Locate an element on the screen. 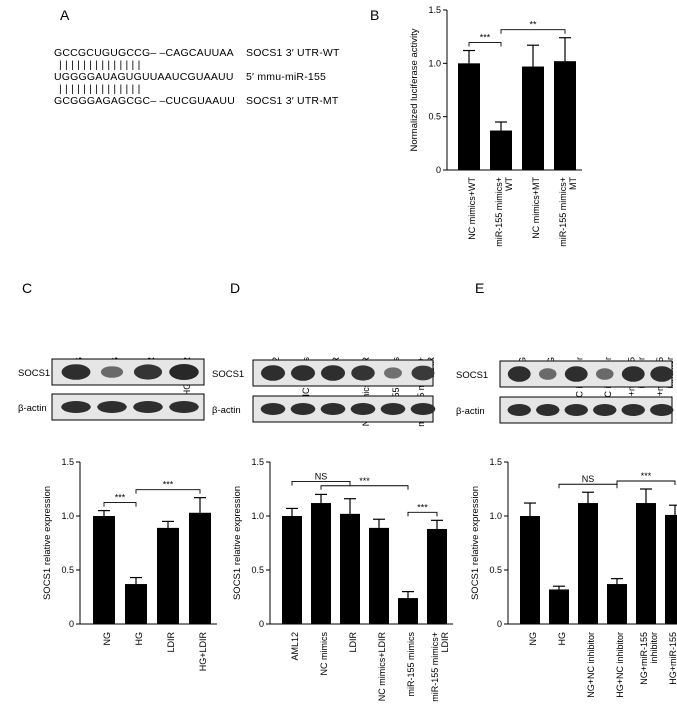 The width and height of the screenshot is (677, 726). label-mir: 5′ mmu-miR-155 is located at coordinates (286, 77).